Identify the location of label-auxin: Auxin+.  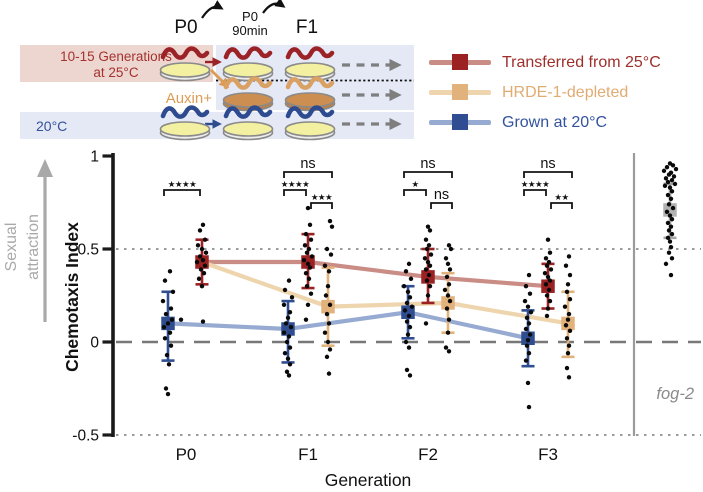
(189, 98).